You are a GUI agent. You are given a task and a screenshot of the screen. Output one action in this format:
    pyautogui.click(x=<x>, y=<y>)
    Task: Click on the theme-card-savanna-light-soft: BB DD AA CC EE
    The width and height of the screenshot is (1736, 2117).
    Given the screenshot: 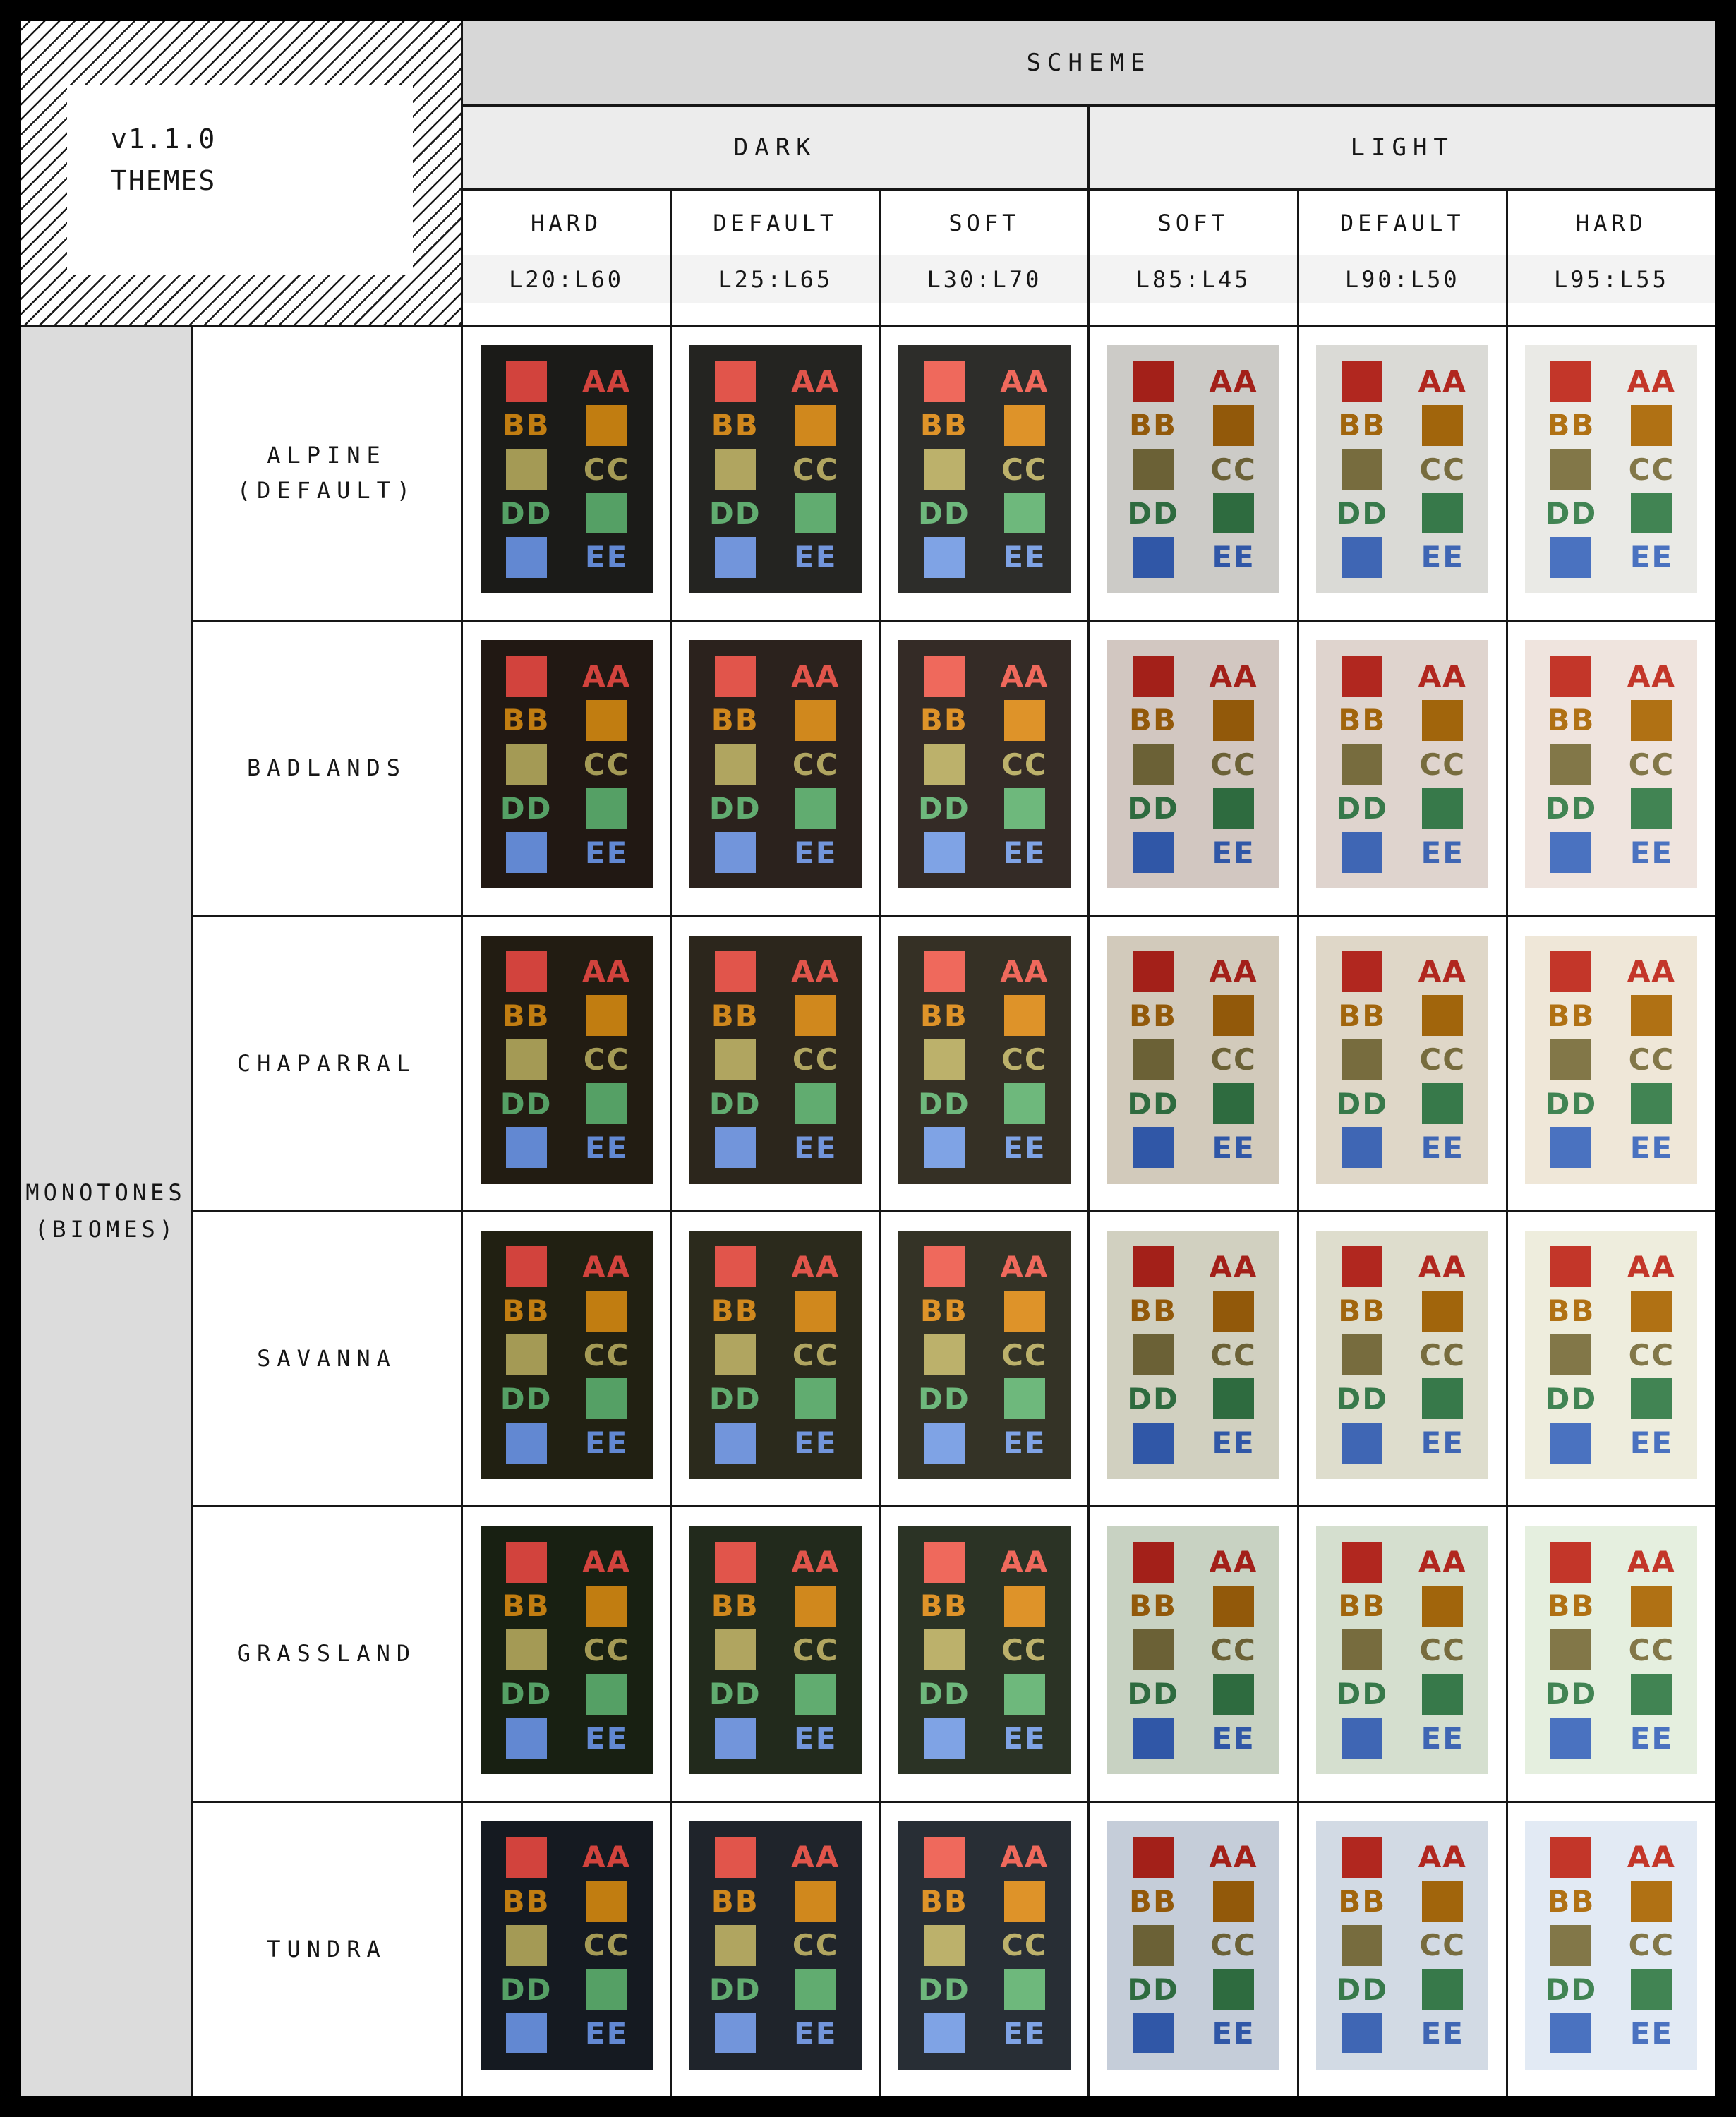 What is the action you would take?
    pyautogui.click(x=1193, y=1355)
    